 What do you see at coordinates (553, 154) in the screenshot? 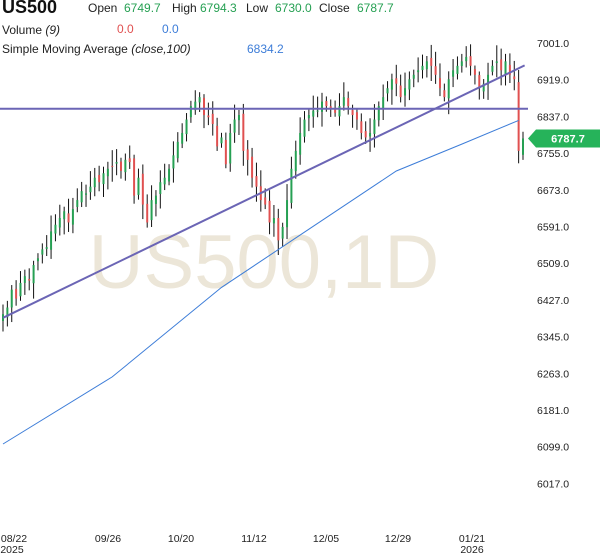
I see `y-tick-label: 6755.0` at bounding box center [553, 154].